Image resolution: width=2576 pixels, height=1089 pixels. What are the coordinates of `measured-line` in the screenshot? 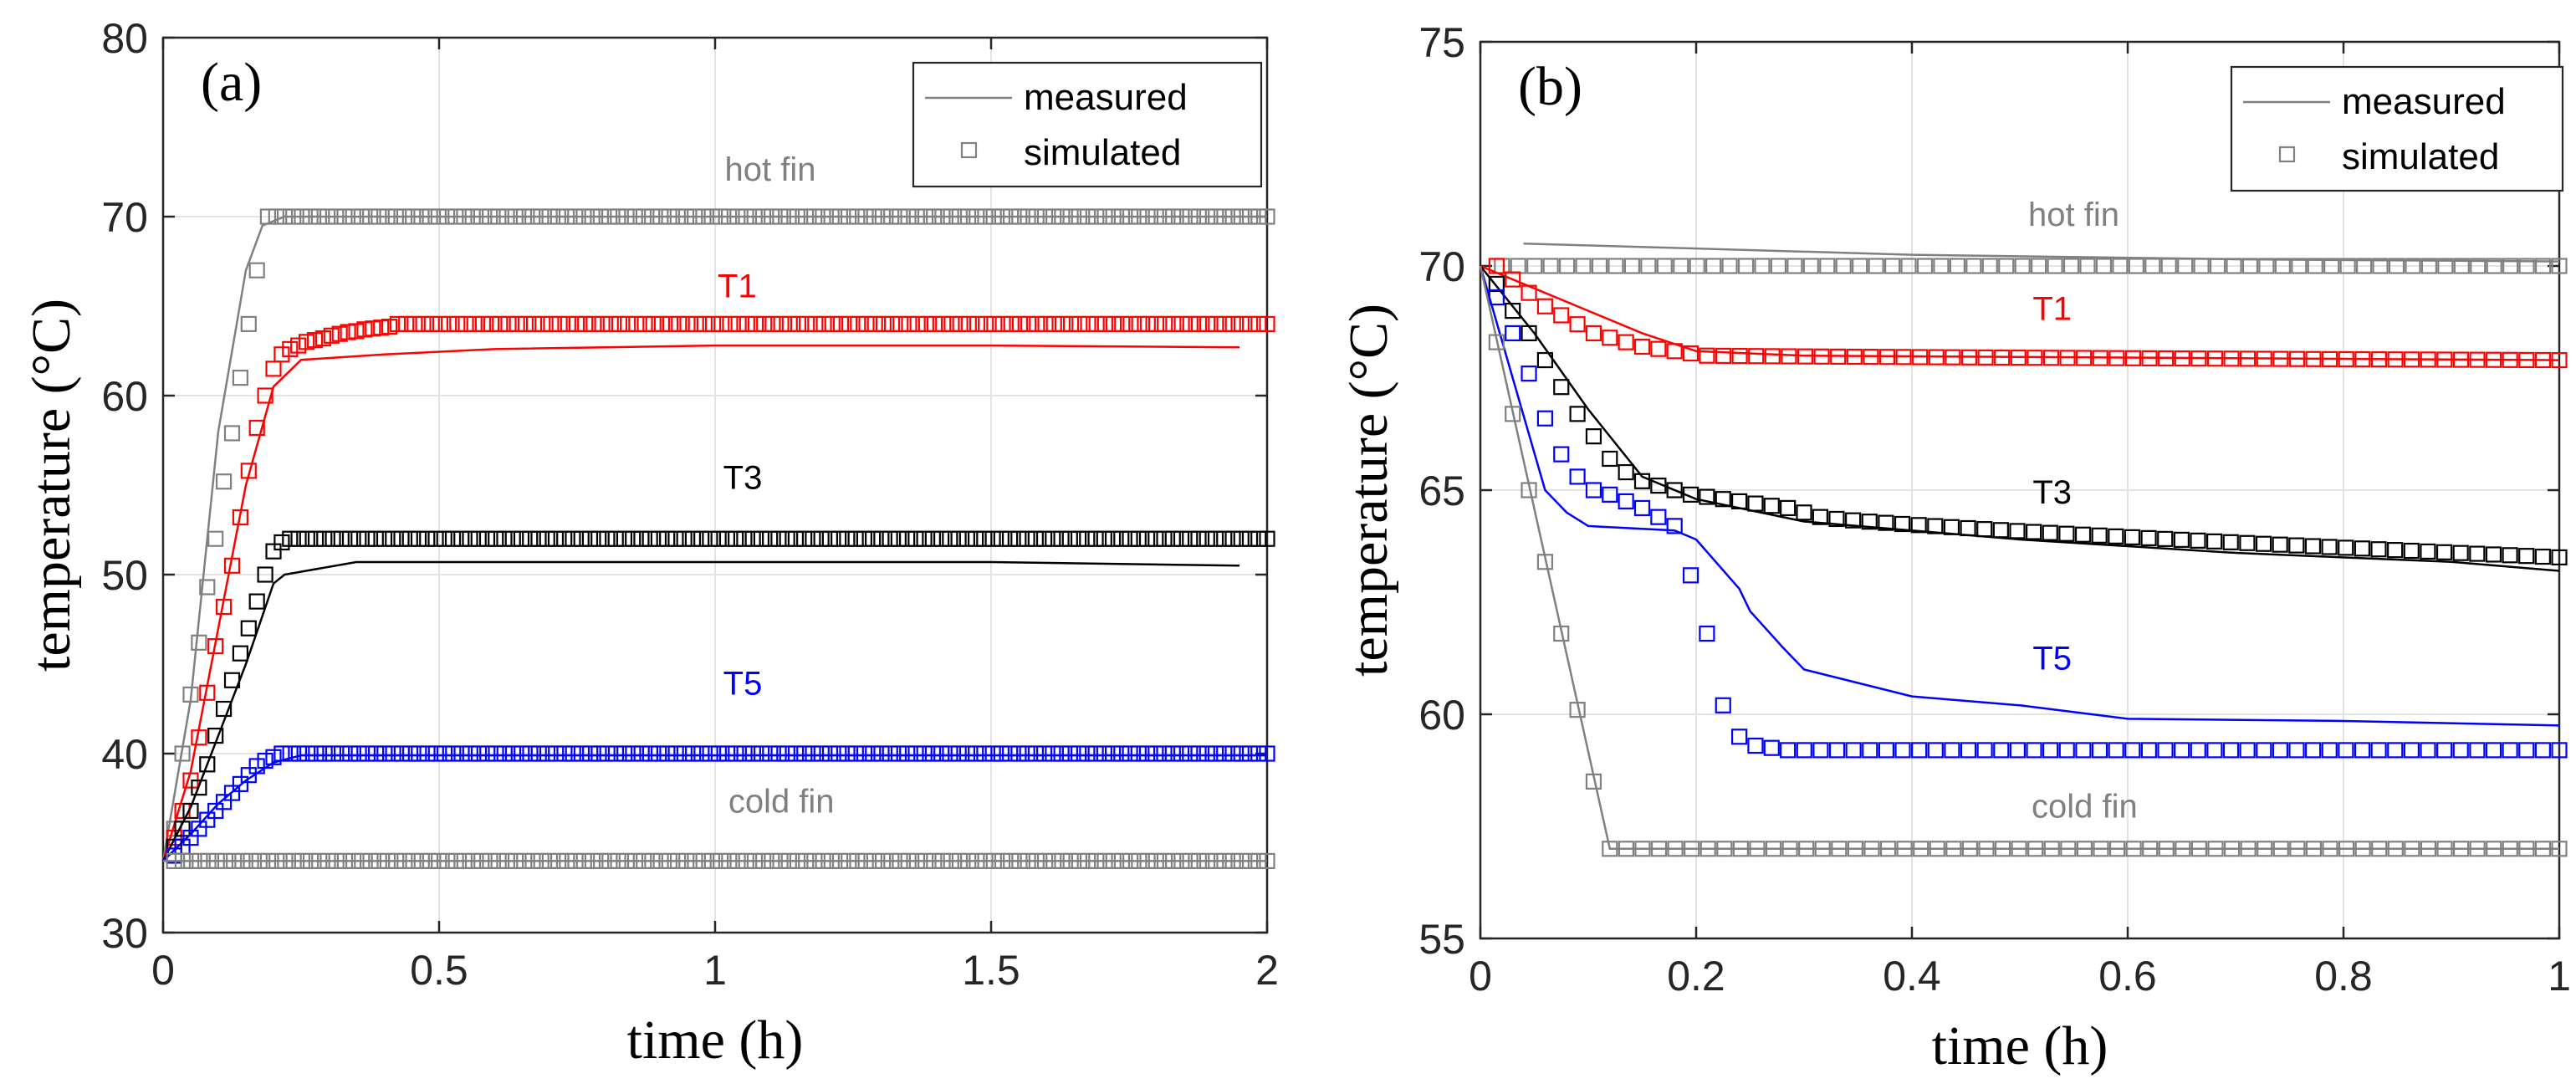 It's located at (700, 710).